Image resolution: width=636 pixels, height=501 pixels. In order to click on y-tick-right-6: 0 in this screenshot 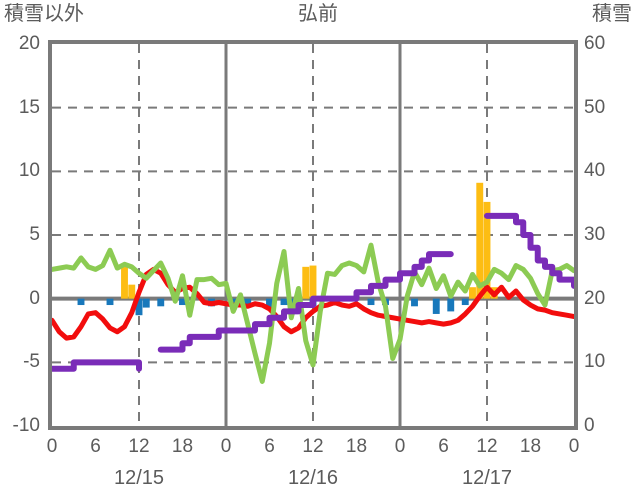, I will do `click(589, 425)`.